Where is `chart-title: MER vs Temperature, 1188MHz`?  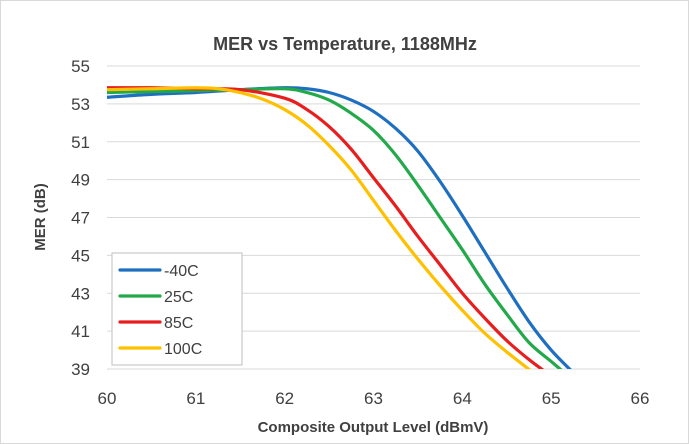
chart-title: MER vs Temperature, 1188MHz is located at coordinates (345, 44).